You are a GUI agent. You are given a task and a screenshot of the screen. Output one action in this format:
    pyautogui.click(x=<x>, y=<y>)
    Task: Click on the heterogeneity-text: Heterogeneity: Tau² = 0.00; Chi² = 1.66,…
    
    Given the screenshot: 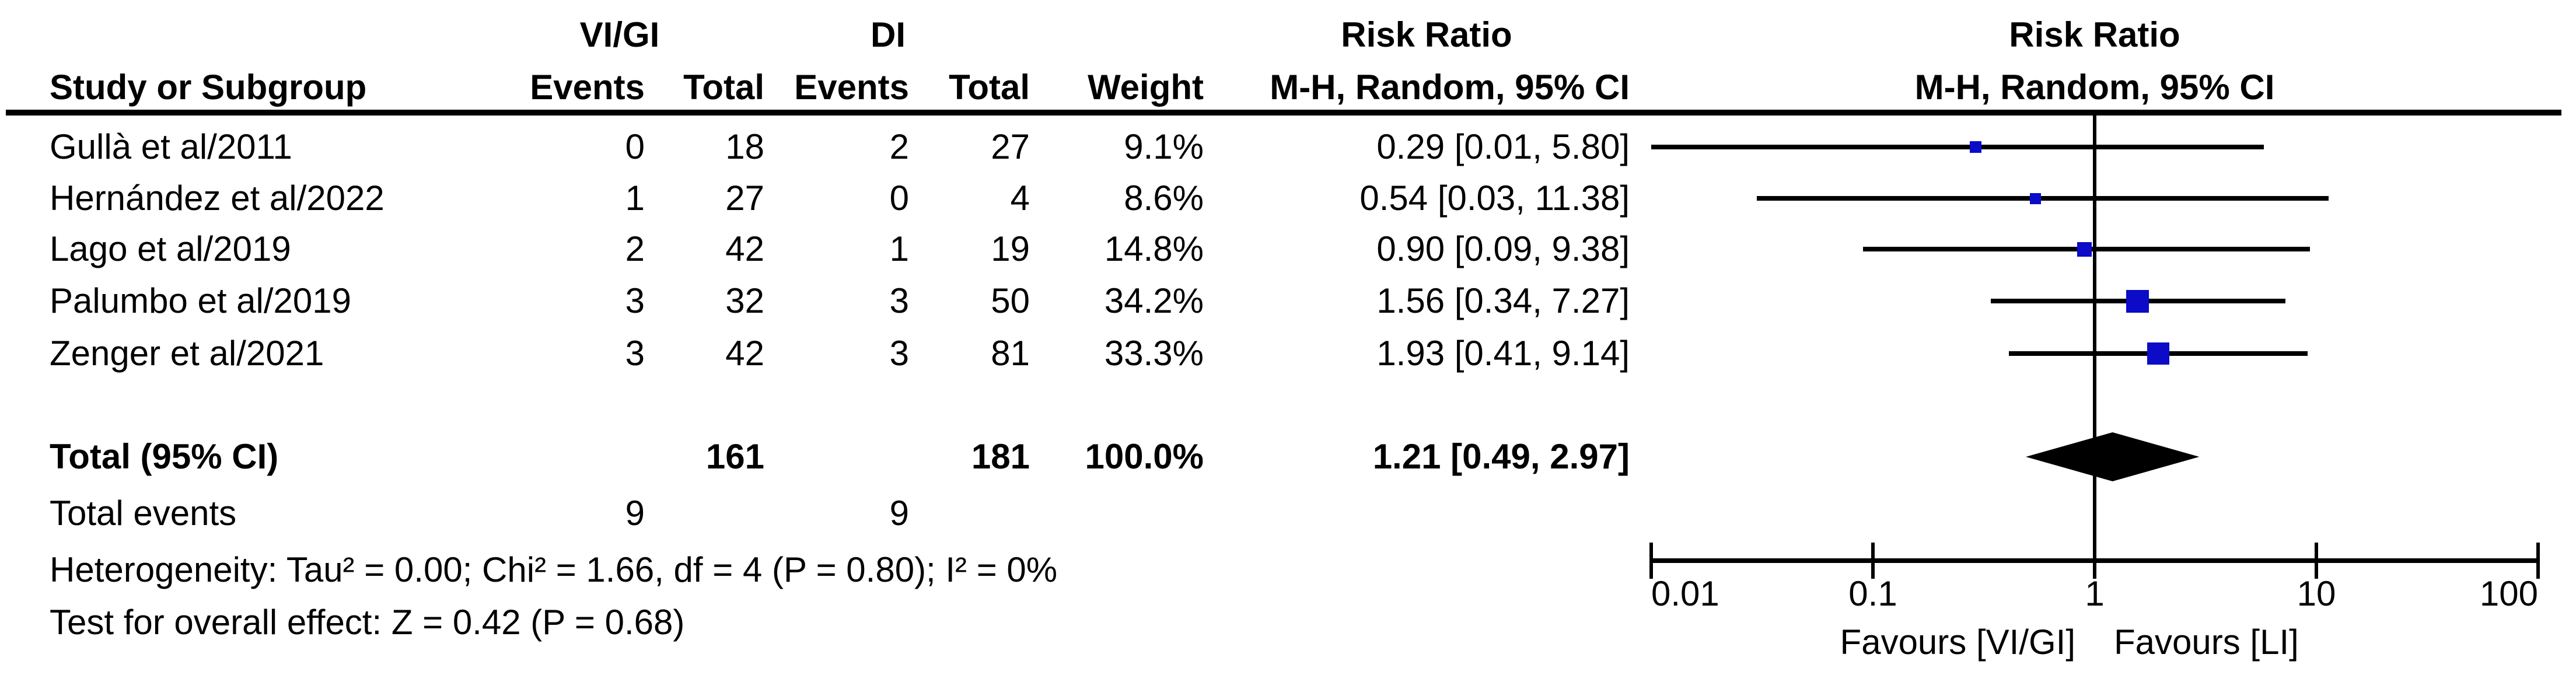 What is the action you would take?
    pyautogui.click(x=554, y=569)
    